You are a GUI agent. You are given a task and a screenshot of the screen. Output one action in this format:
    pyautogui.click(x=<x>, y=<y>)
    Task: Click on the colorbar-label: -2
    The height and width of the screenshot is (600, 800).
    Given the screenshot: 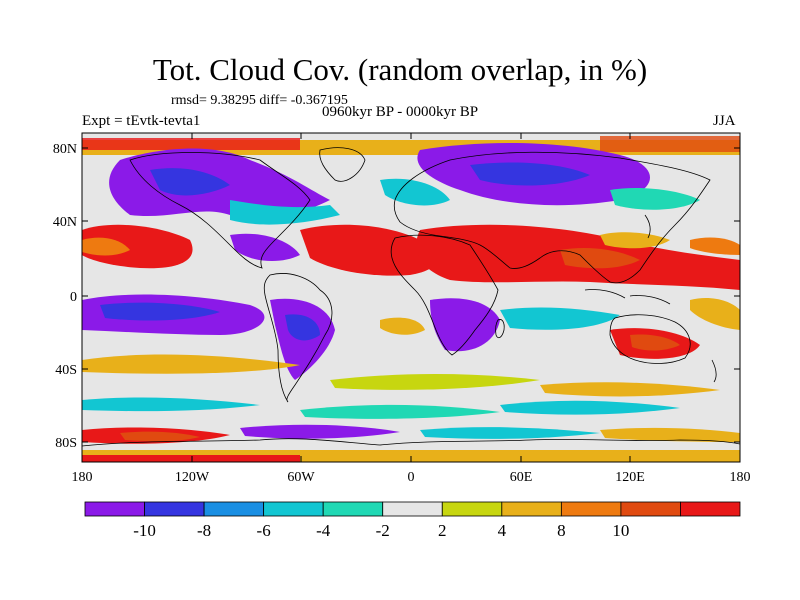 What is the action you would take?
    pyautogui.click(x=383, y=530)
    